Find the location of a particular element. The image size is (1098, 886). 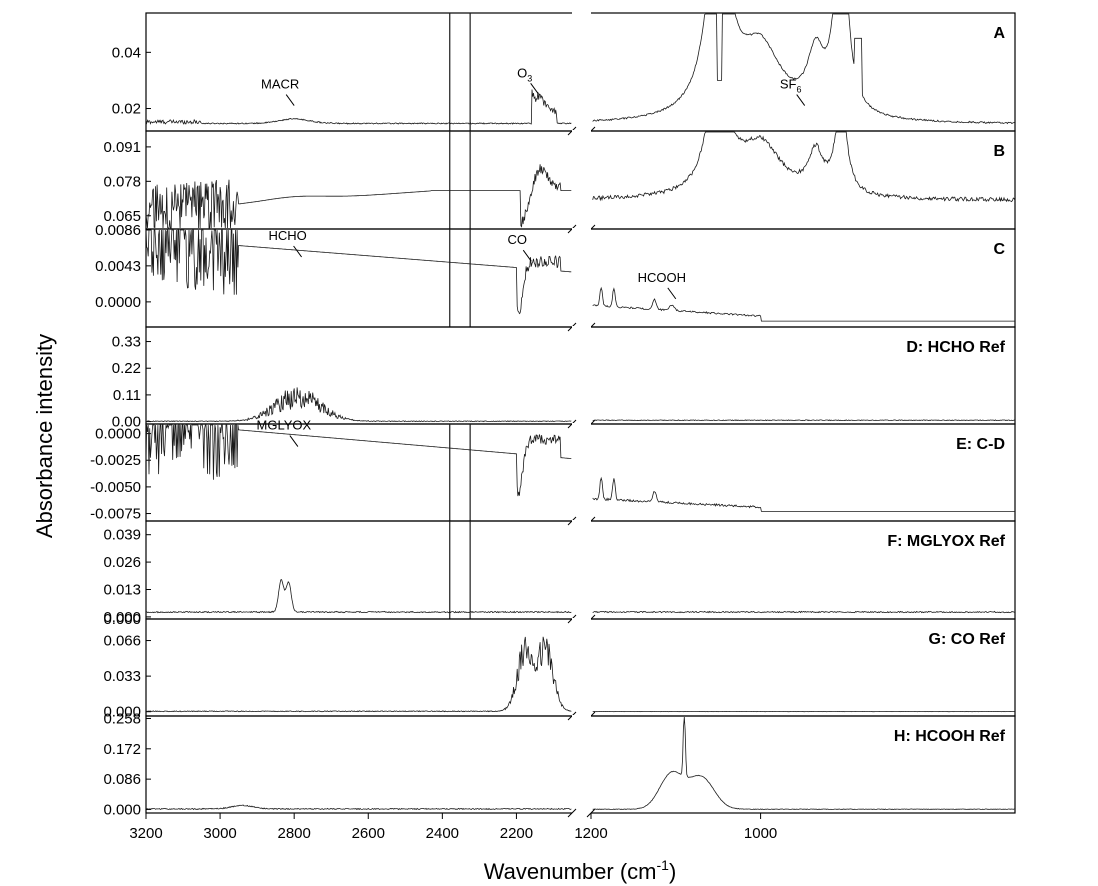

y-tick-label: 0.00 is located at coordinates (126, 422).